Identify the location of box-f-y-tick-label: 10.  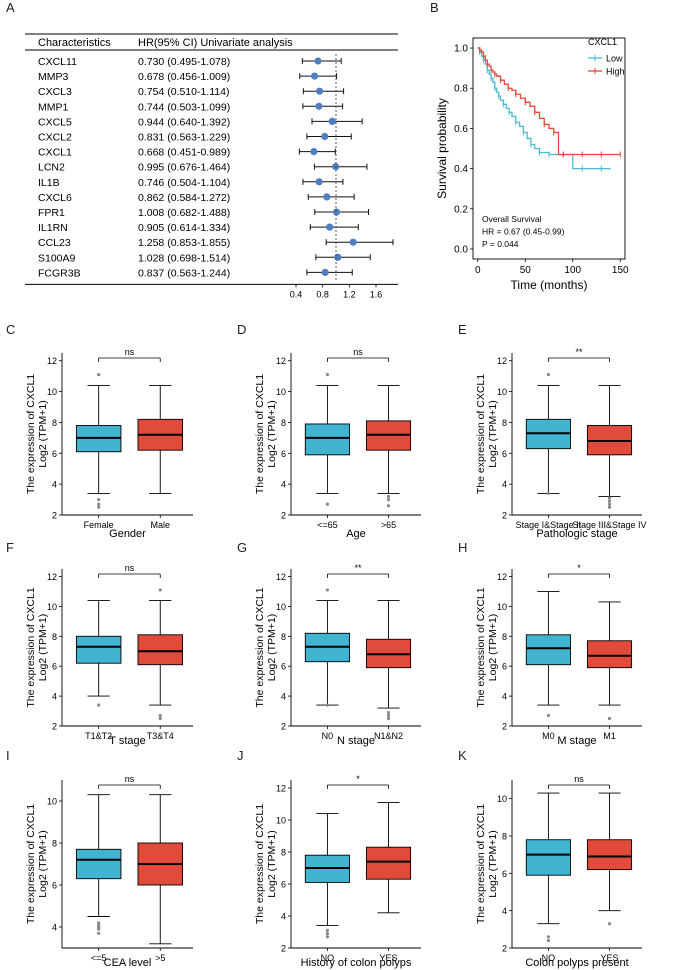
(52, 607).